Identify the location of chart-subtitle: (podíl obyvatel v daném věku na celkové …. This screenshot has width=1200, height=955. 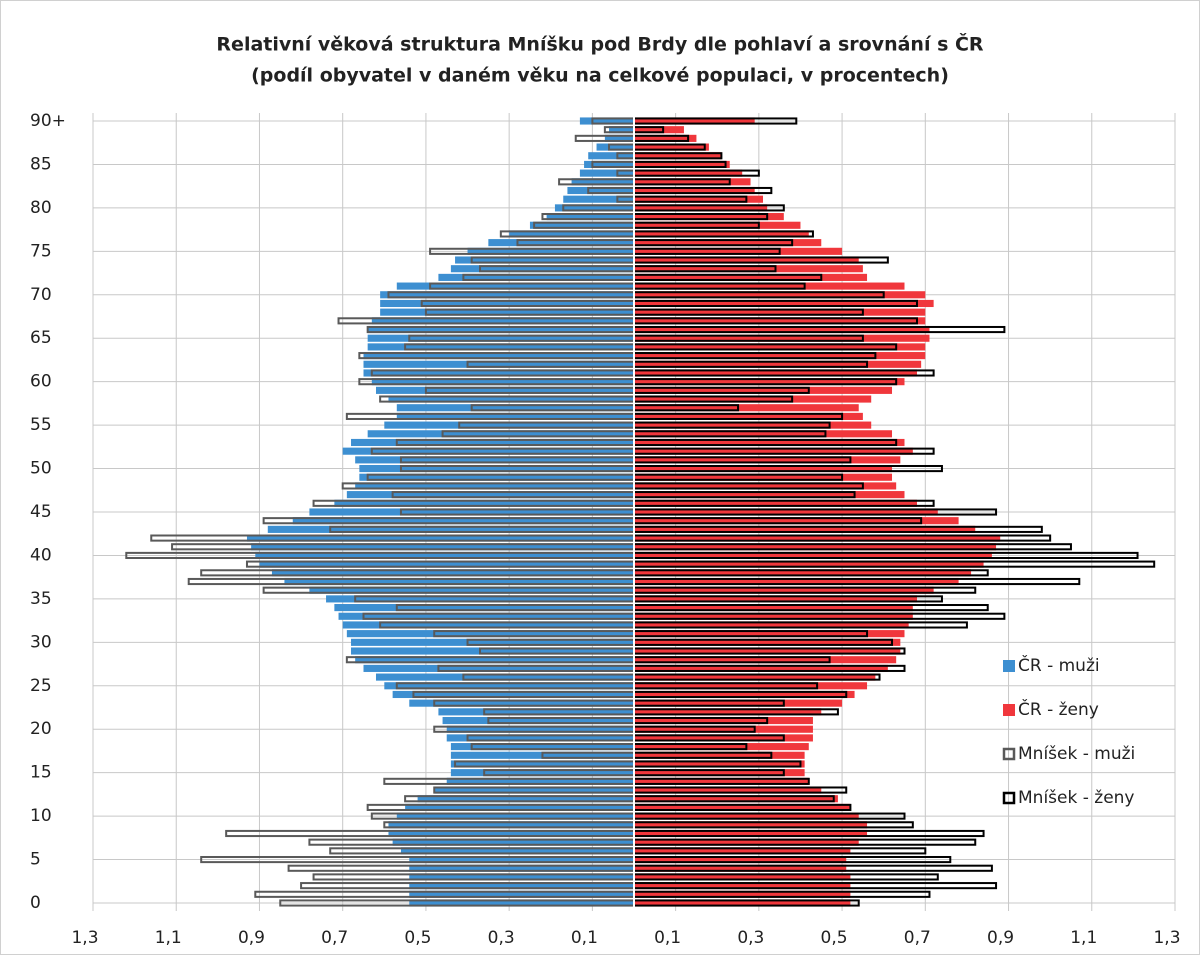
(600, 76).